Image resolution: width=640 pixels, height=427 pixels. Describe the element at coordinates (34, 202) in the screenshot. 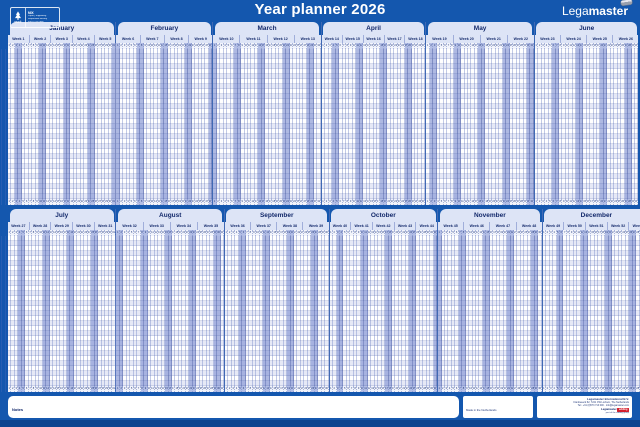

I see `day-cell: 8` at that location.